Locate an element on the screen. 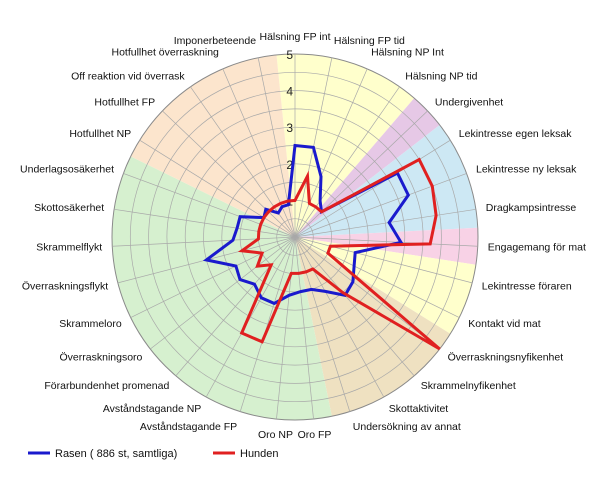 This screenshot has height=480, width=600. axis-label-29: Hotfullhet överraskning is located at coordinates (166, 53).